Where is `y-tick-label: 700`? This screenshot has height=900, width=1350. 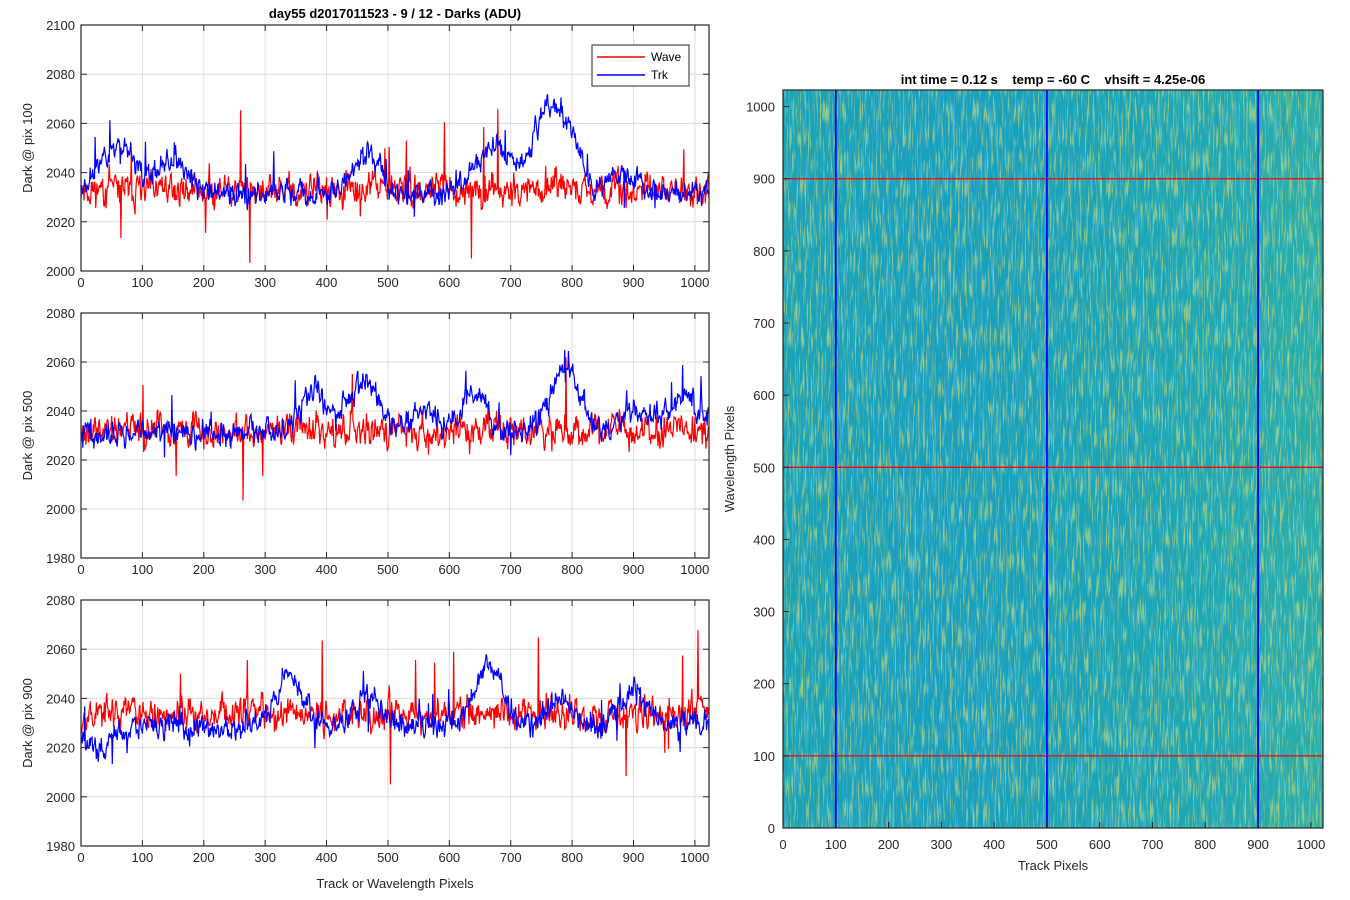
y-tick-label: 700 is located at coordinates (764, 323).